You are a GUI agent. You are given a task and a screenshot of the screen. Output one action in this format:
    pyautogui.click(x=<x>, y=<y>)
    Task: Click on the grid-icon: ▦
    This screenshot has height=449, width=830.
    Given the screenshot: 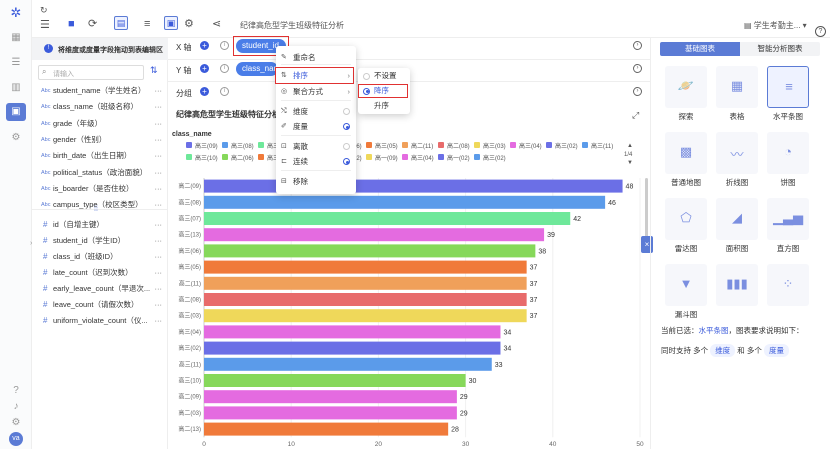 What is the action you would take?
    pyautogui.click(x=16, y=37)
    